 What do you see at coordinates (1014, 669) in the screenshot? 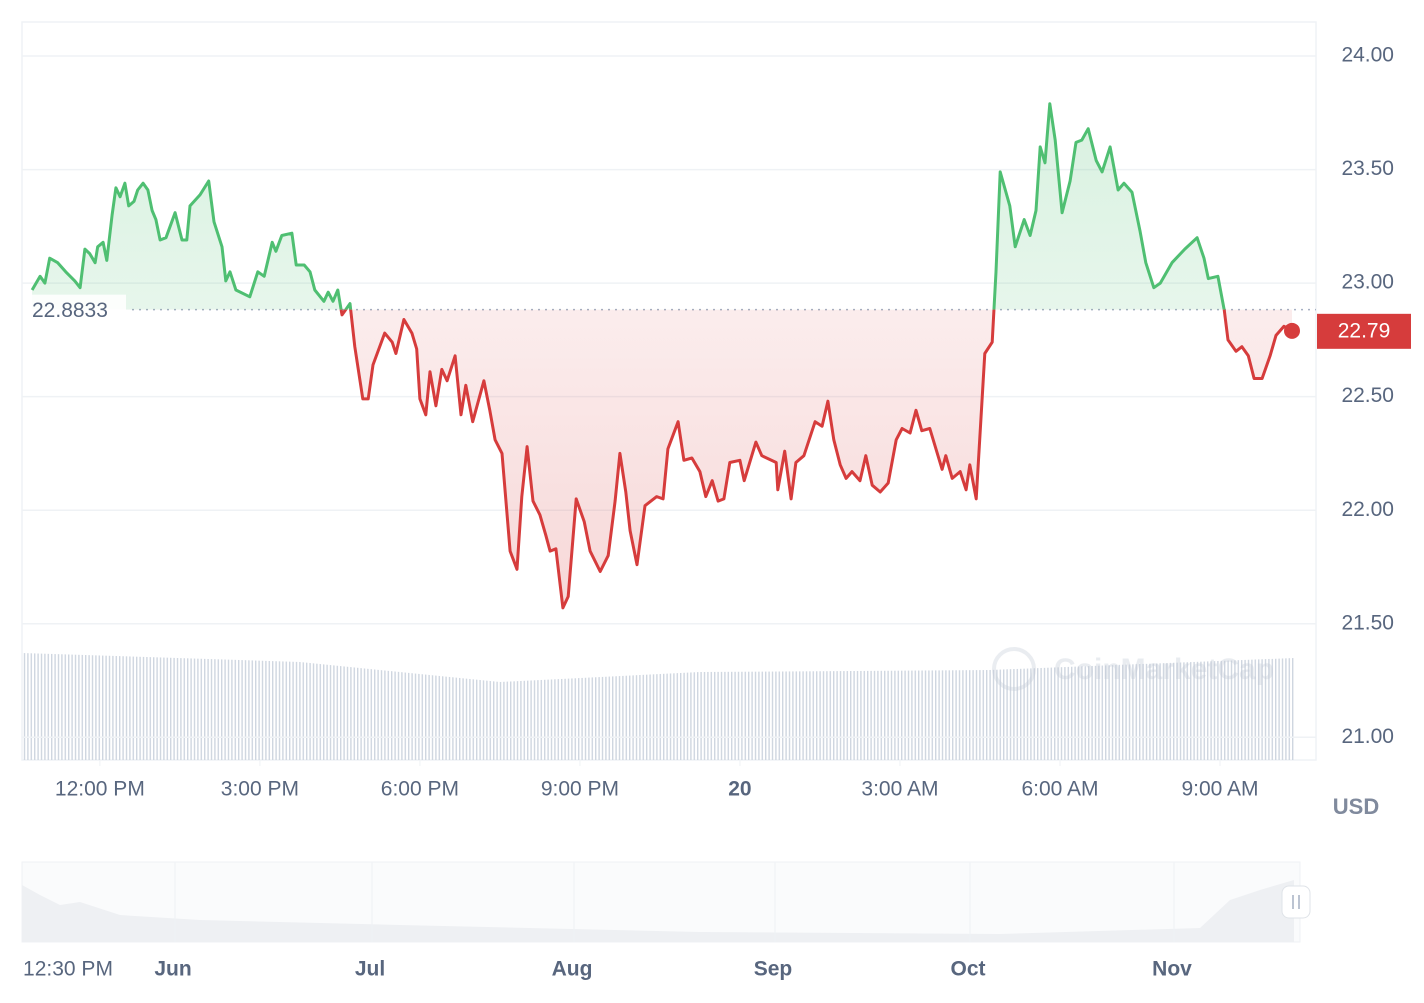
I see `watermark-logo` at bounding box center [1014, 669].